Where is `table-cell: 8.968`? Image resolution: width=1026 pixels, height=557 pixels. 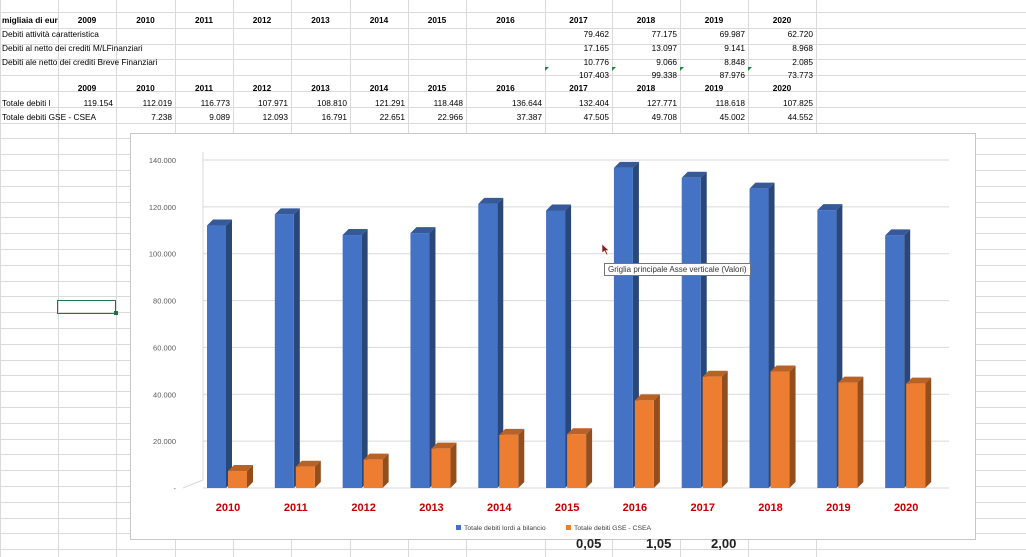 table-cell: 8.968 is located at coordinates (802, 48).